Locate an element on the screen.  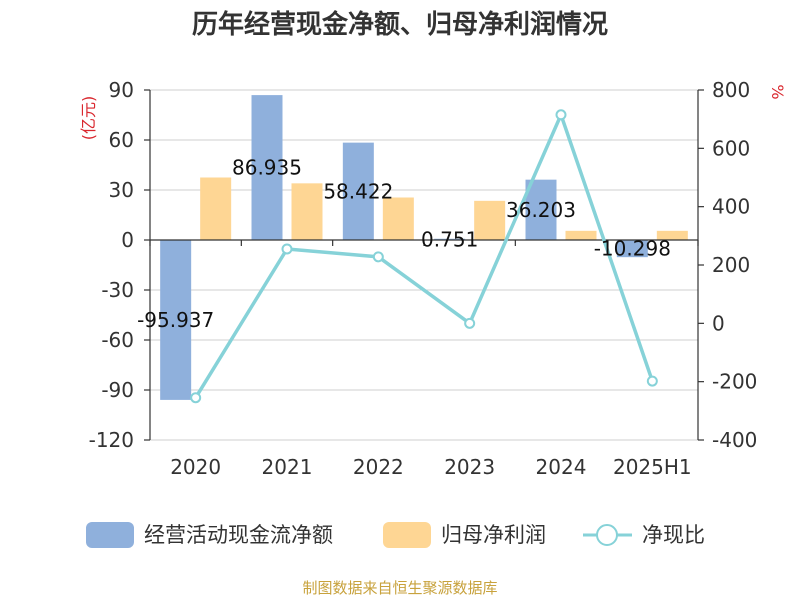
left-tick-label: 60 is located at coordinates (121, 140).